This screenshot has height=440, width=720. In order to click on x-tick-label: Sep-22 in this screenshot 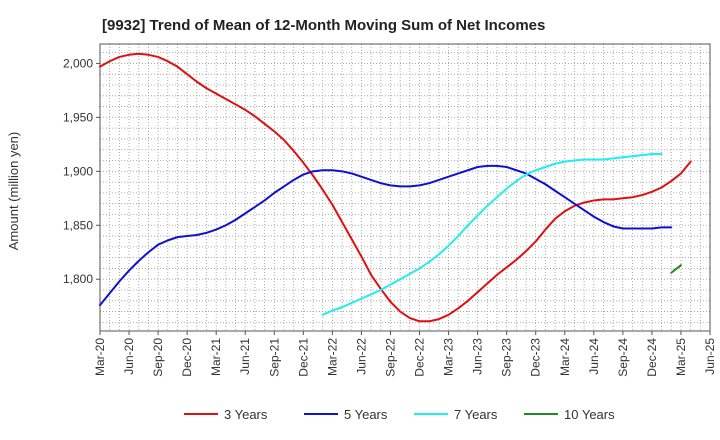, I will do `click(390, 357)`.